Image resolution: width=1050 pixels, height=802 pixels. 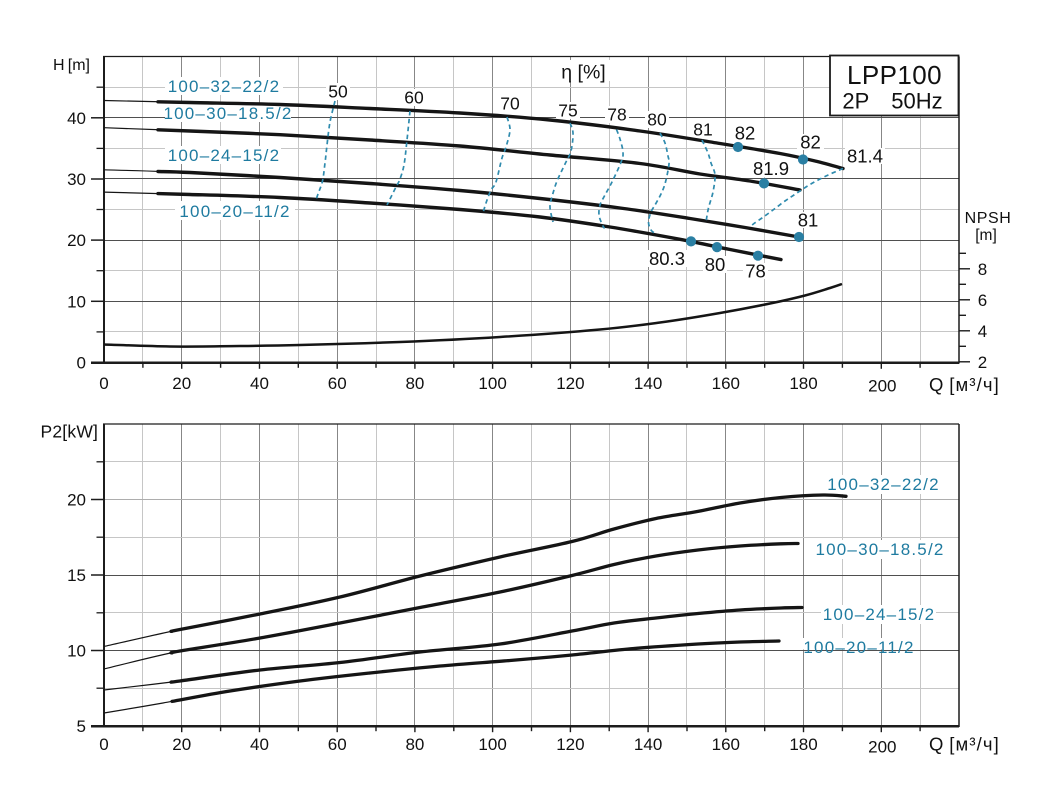 What do you see at coordinates (865, 156) in the screenshot?
I see `svg-text: 81.4` at bounding box center [865, 156].